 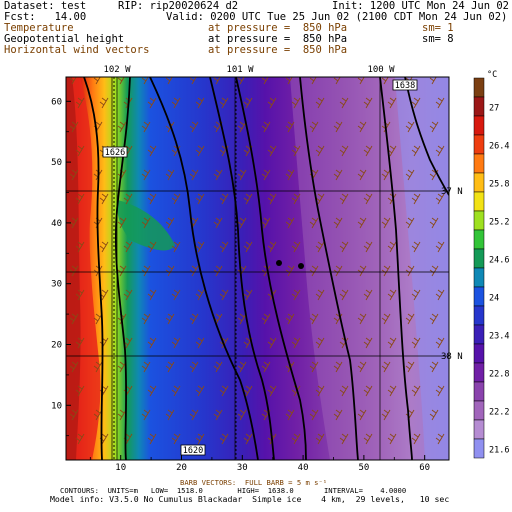 I want to click on field-smoothing-height: sm= 8, so click(x=438, y=39).